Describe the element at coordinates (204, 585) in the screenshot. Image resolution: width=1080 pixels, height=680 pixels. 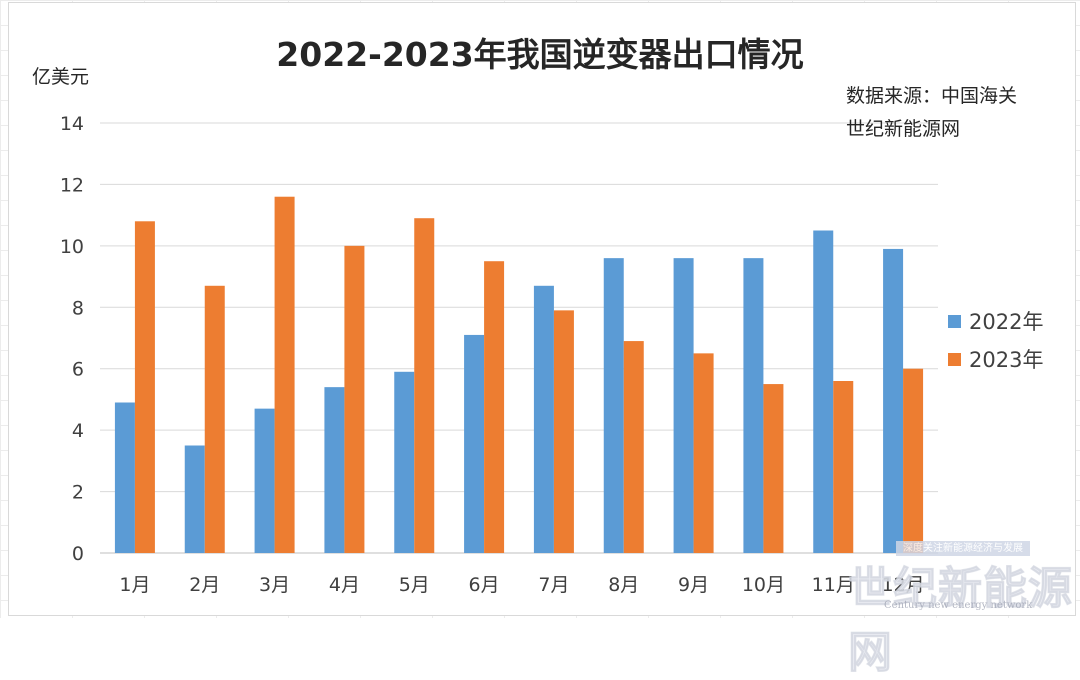
I see `x-tick-label: 2月` at that location.